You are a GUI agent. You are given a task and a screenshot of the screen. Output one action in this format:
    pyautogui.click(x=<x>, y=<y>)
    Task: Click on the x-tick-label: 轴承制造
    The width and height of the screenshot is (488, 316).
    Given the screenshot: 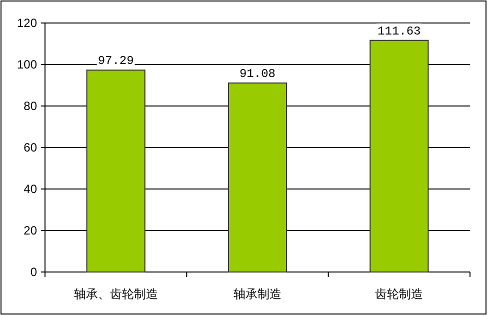 What is the action you would take?
    pyautogui.click(x=258, y=294)
    